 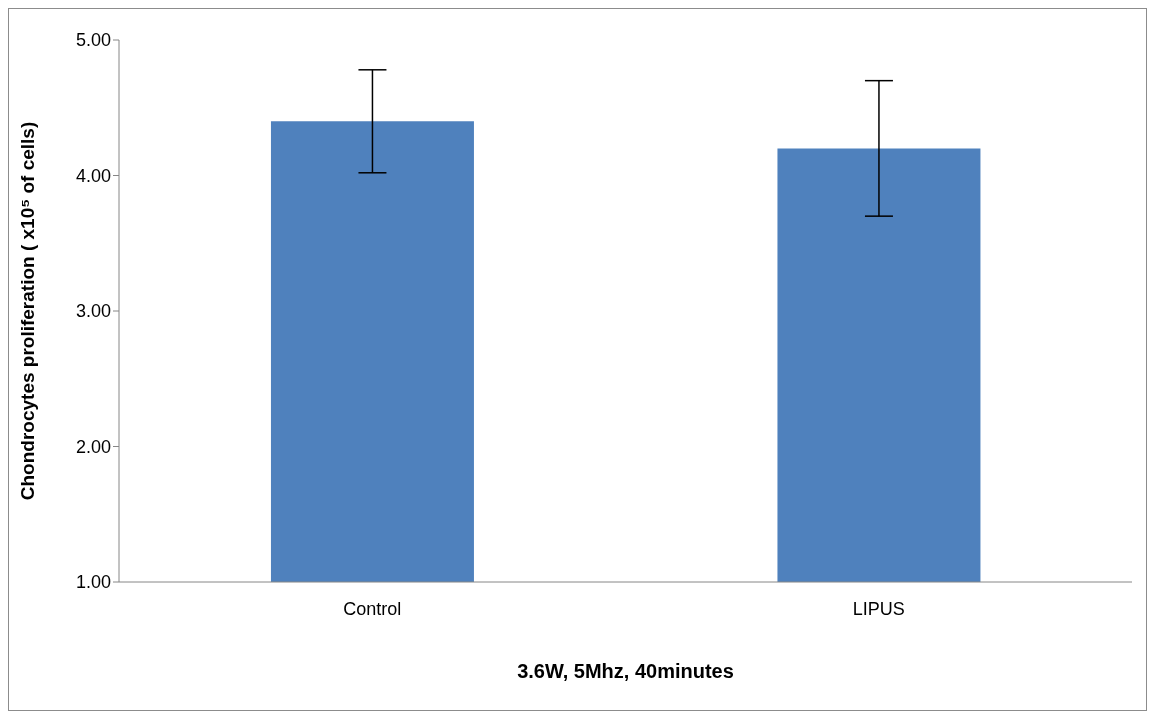 What do you see at coordinates (27, 311) in the screenshot?
I see `y-axis-title: Chondrocytes proliferation ( x10⁵ of cells)` at bounding box center [27, 311].